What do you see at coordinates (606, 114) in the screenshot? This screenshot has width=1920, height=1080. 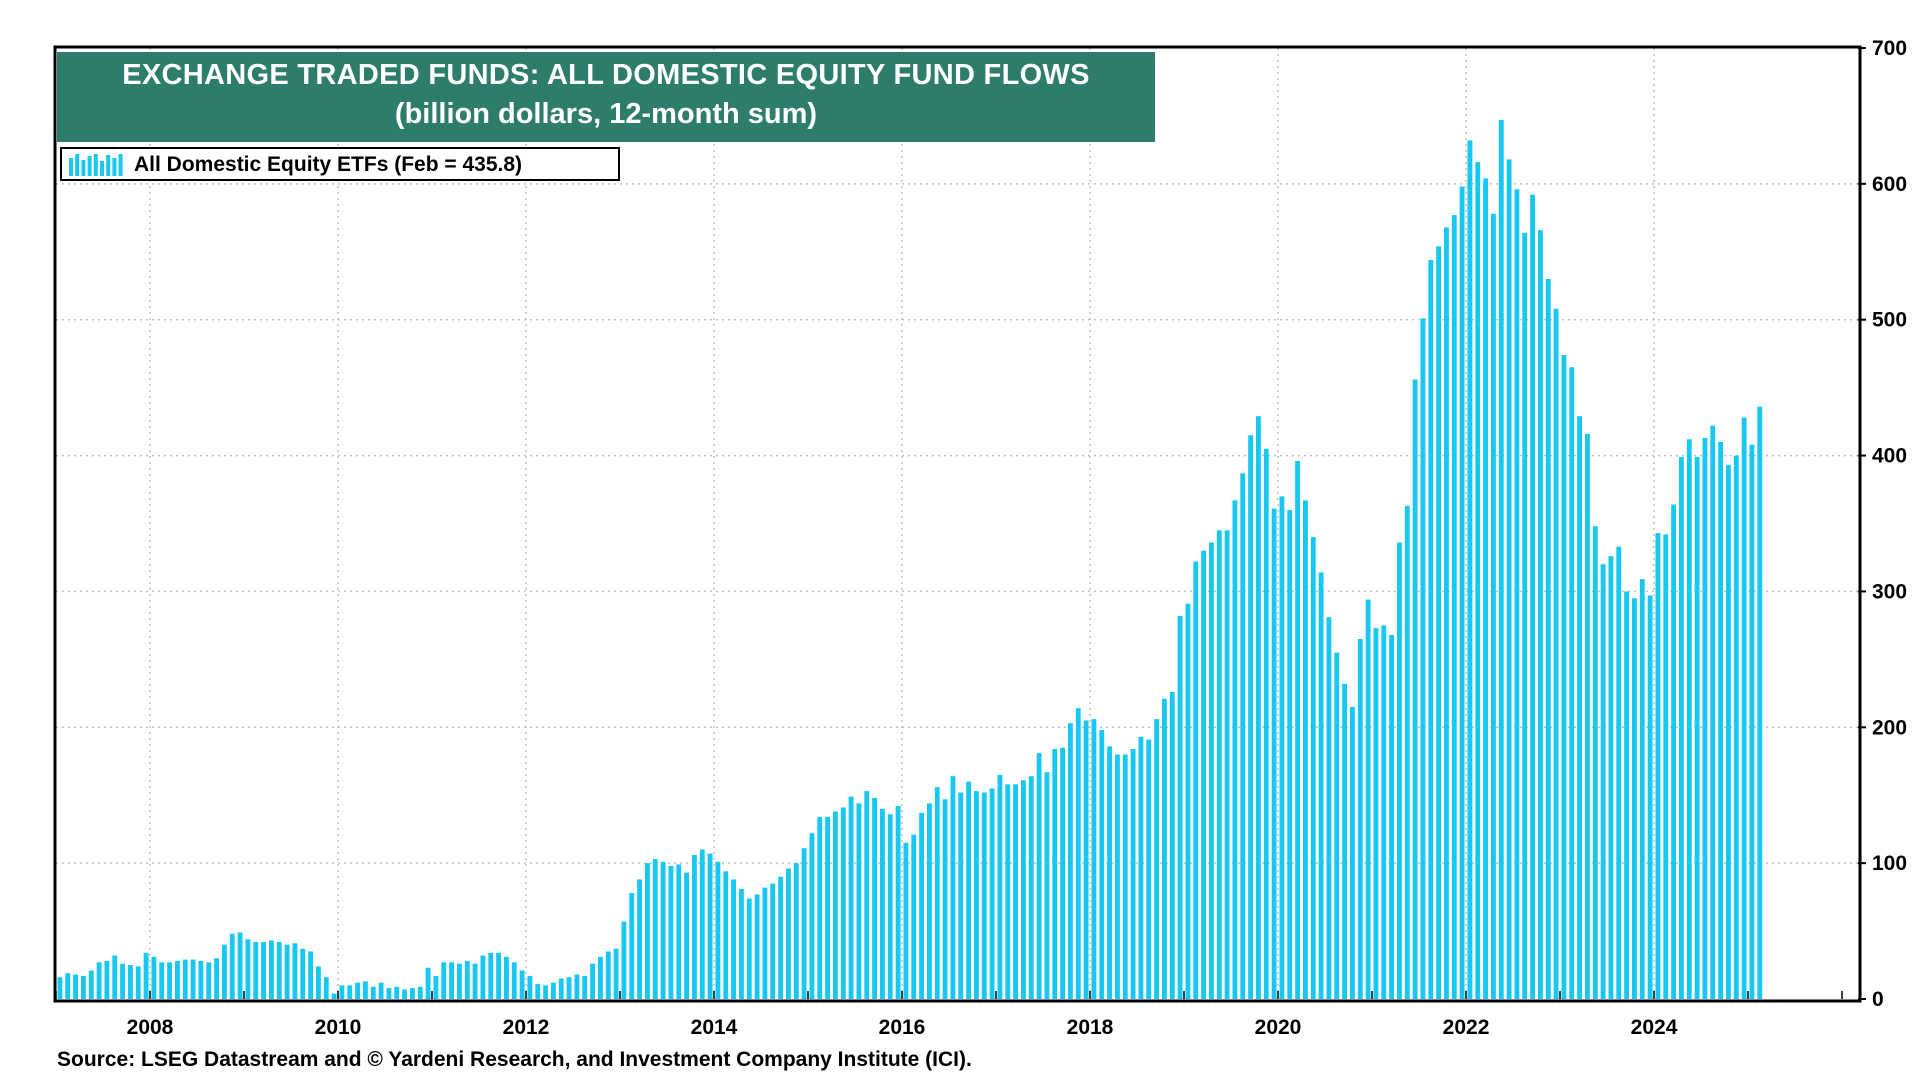 I see `chart-subtitle: (billion dollars, 12-month sum)` at bounding box center [606, 114].